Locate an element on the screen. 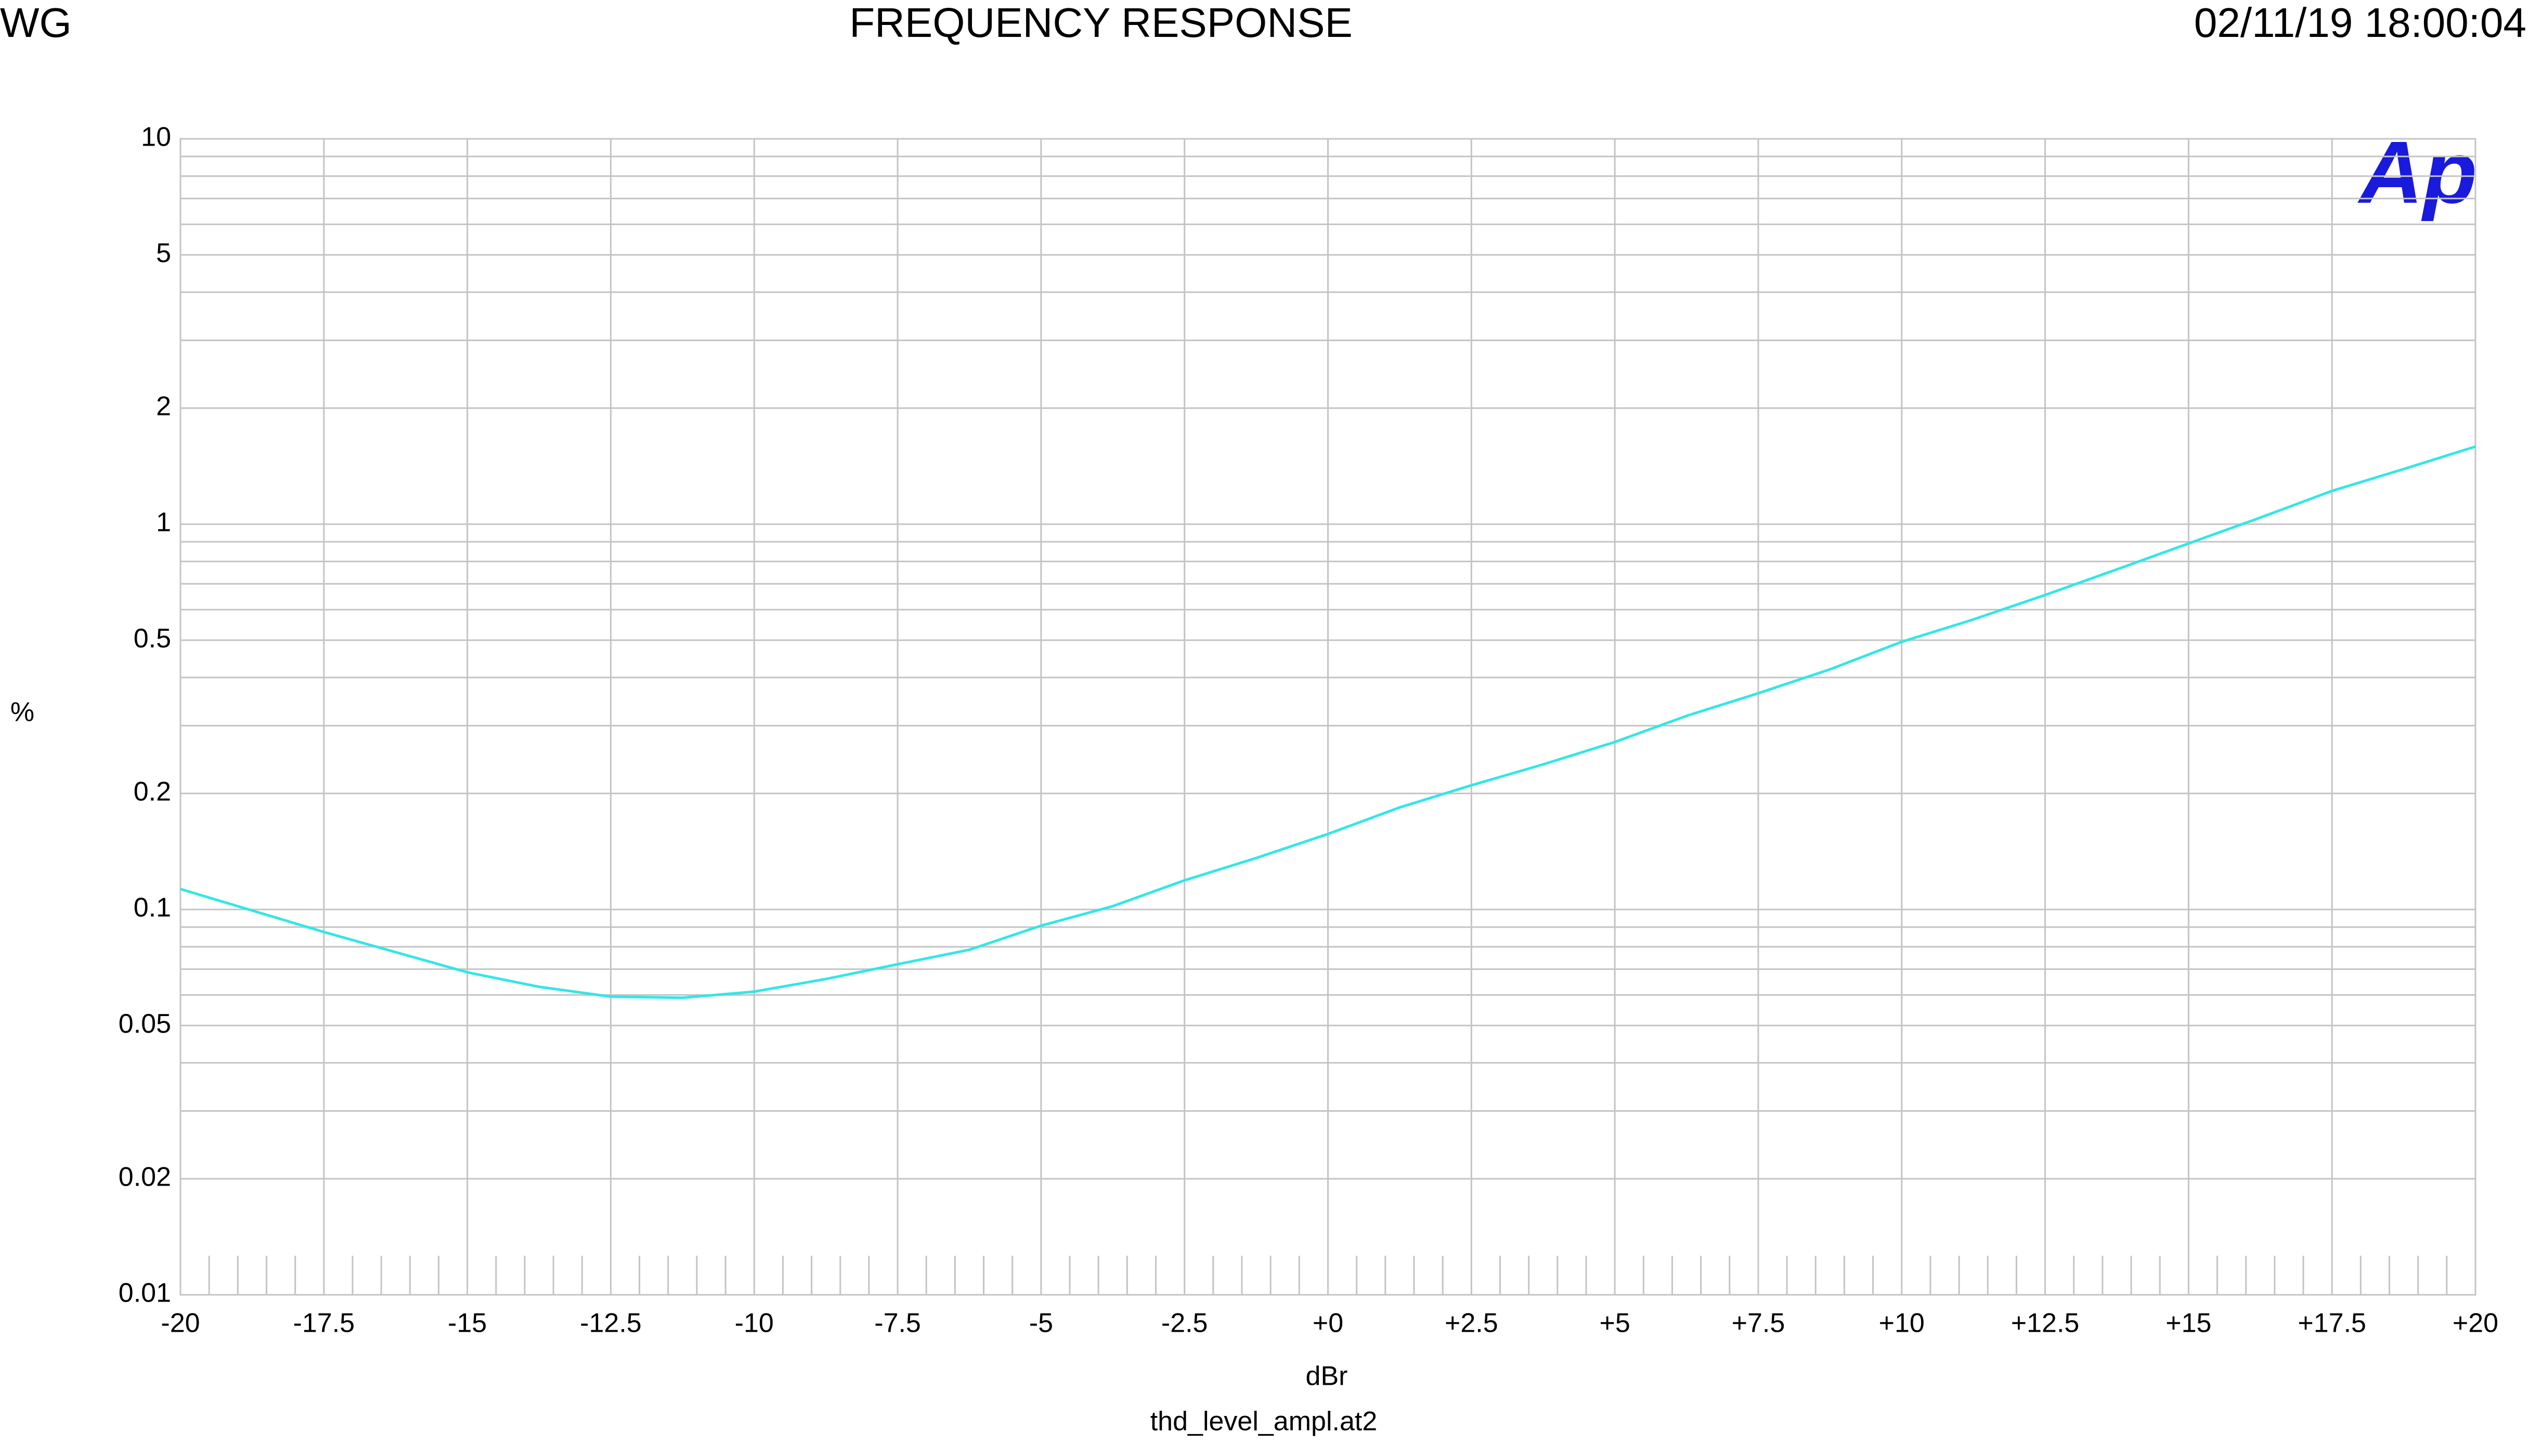 The width and height of the screenshot is (2529, 1456). y-tick-label: 0.1 is located at coordinates (152, 908).